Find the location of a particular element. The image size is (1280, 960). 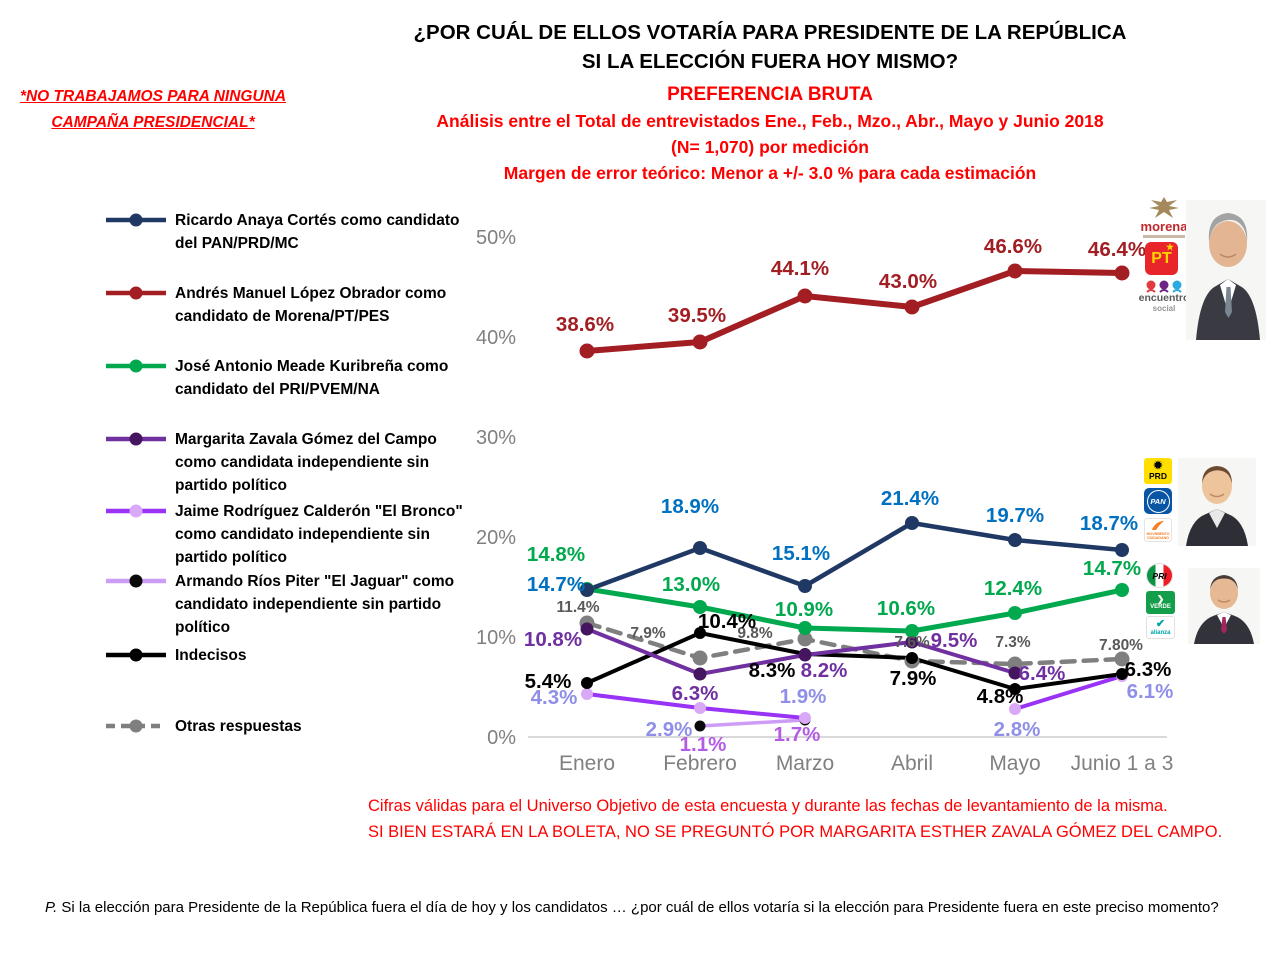

data-label-otras-1: 7.9% is located at coordinates (648, 633).